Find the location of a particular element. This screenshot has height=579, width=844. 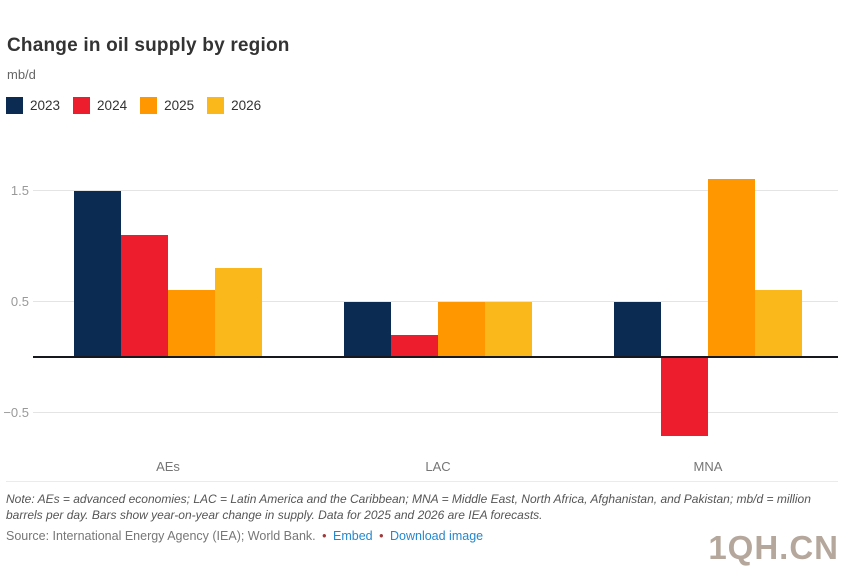

bar-2025-MNA is located at coordinates (731, 268).